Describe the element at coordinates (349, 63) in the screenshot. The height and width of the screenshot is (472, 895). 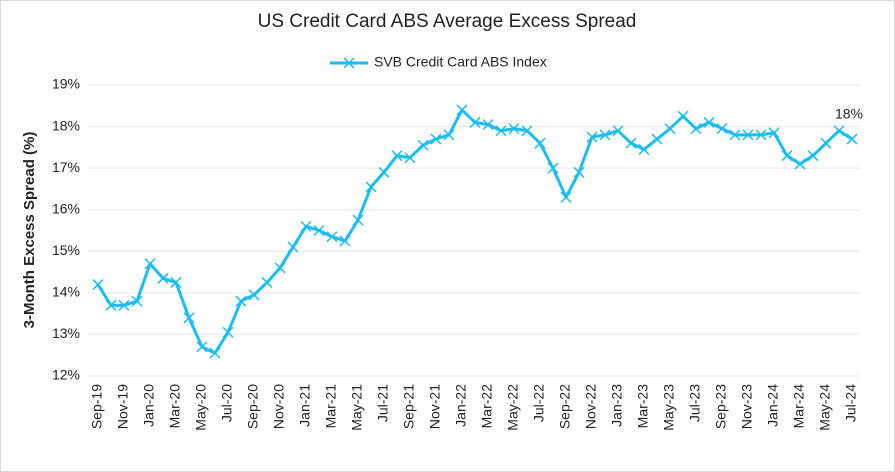
I see `legend-marker` at that location.